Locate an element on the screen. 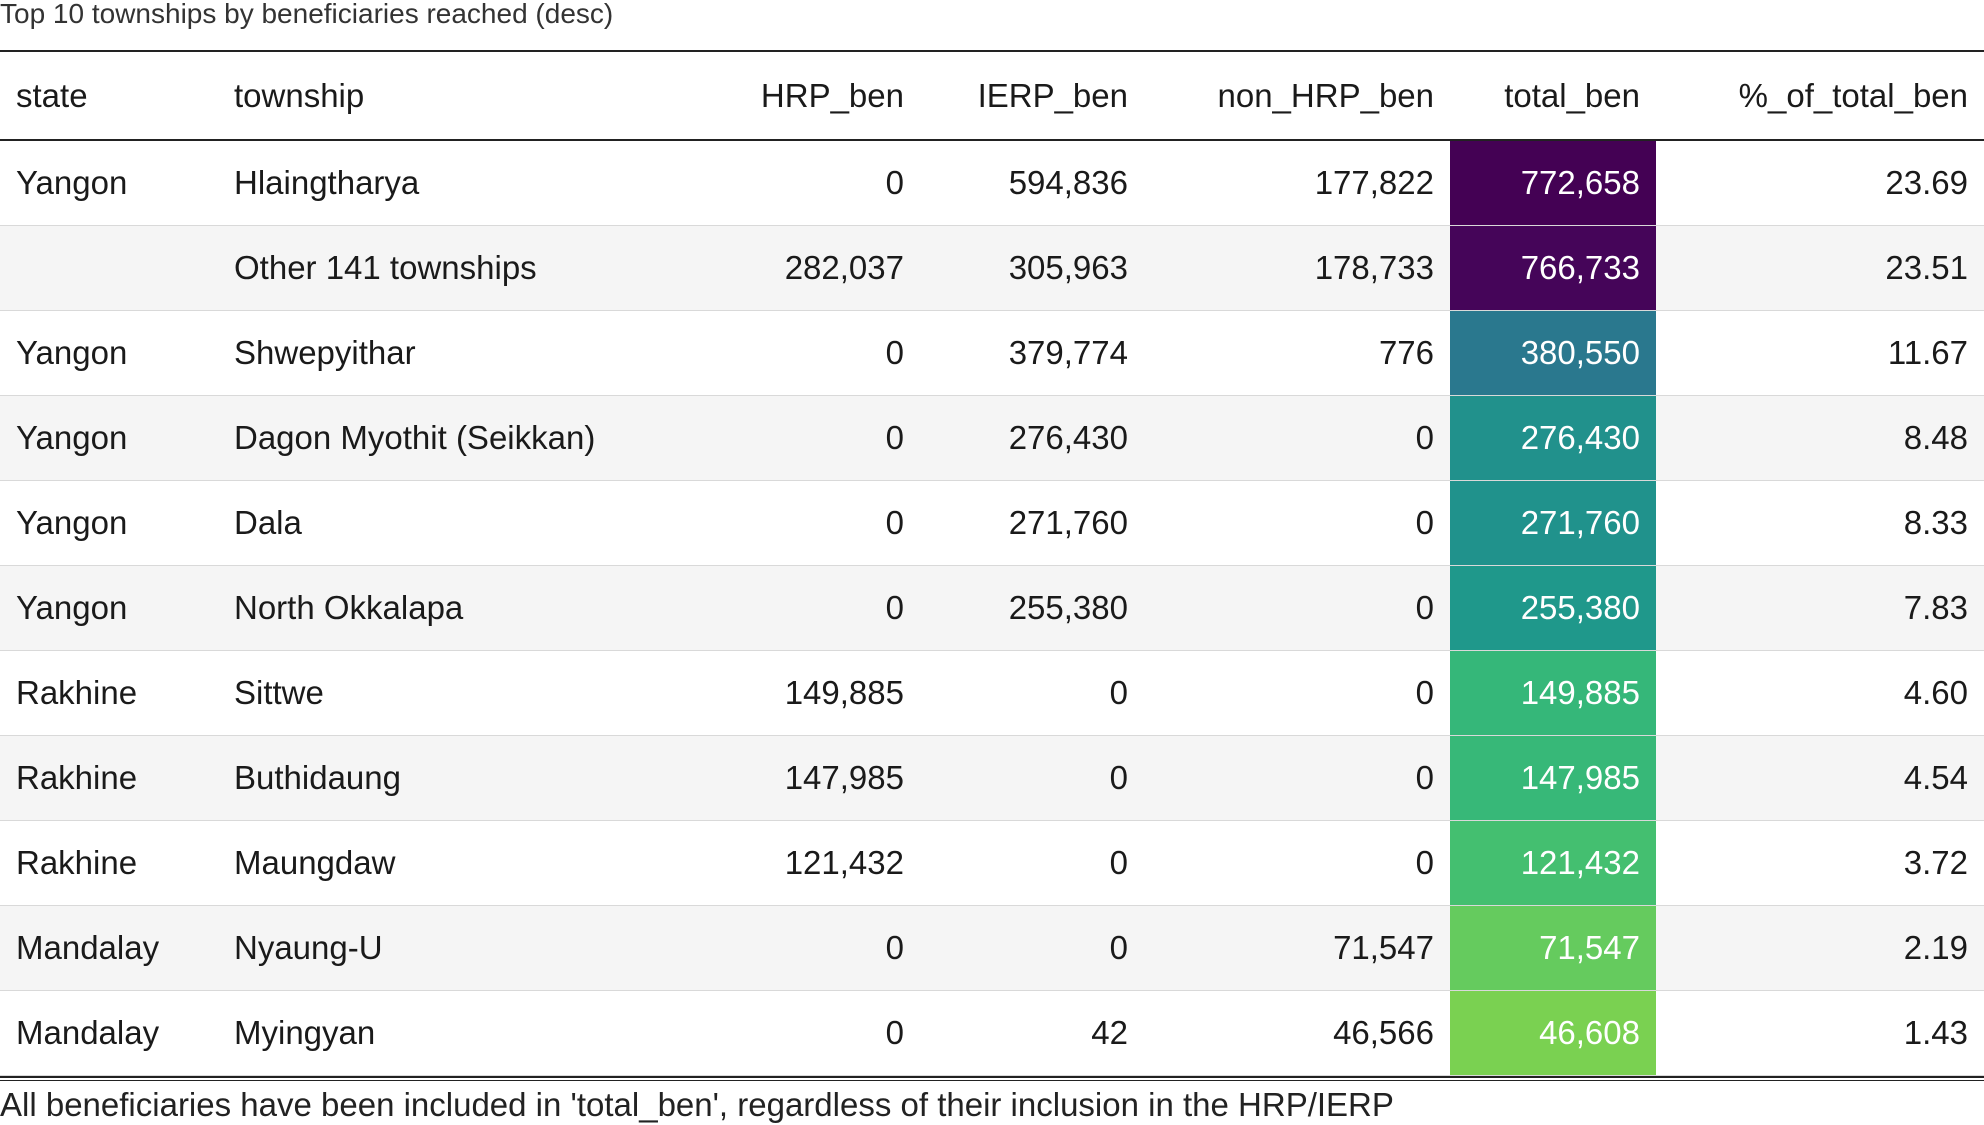  cell-state is located at coordinates (116, 268).